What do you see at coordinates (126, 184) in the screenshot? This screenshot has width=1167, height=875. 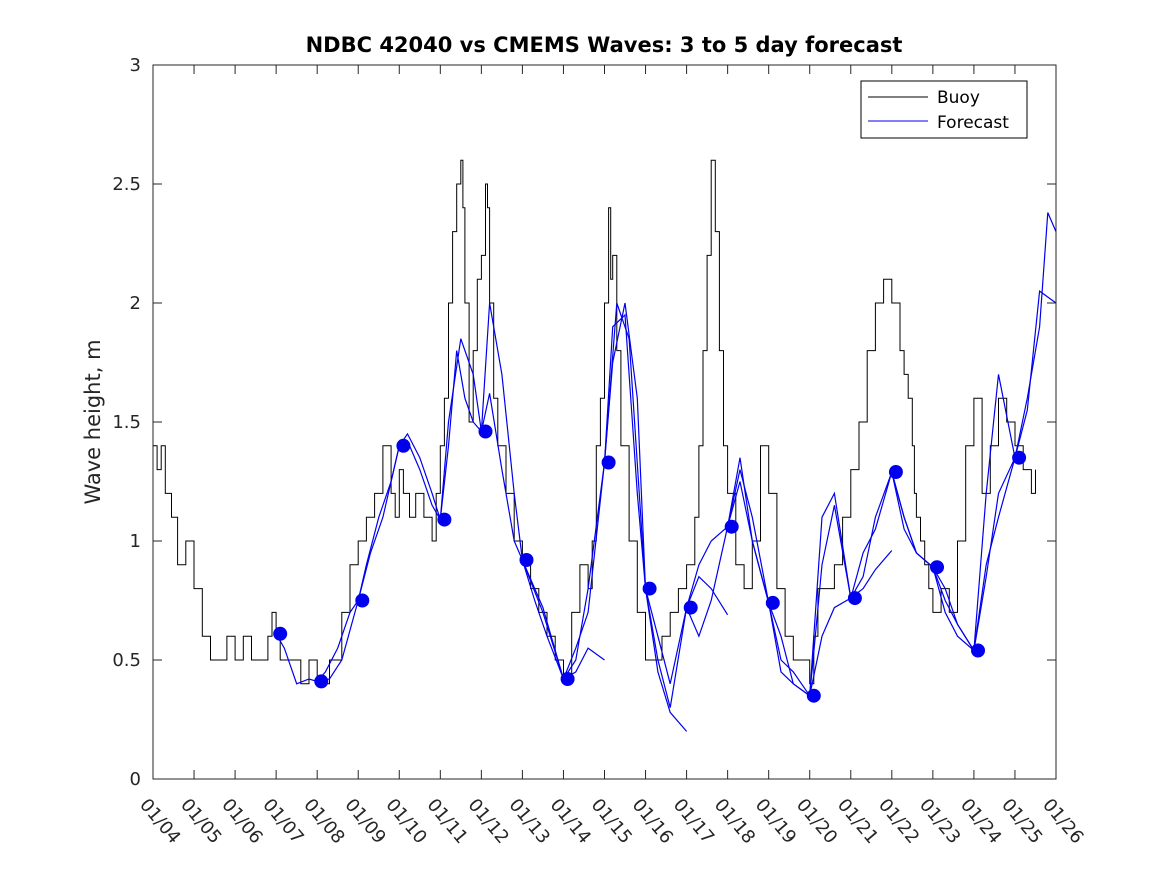 I see `y-tick-label: 2.5` at bounding box center [126, 184].